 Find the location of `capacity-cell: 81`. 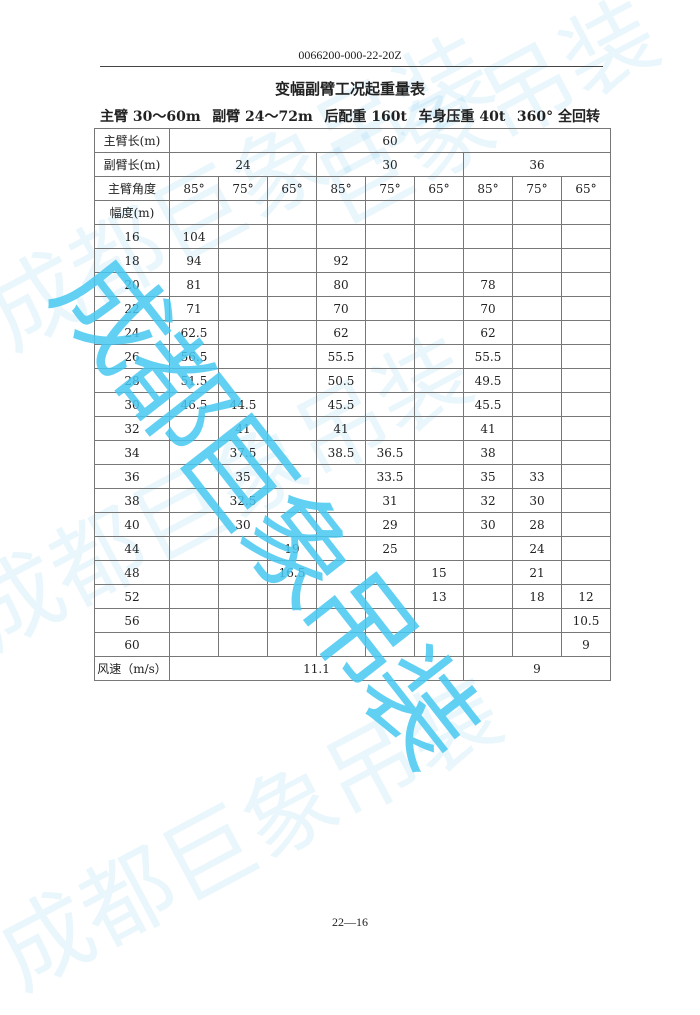

capacity-cell: 81 is located at coordinates (194, 284).